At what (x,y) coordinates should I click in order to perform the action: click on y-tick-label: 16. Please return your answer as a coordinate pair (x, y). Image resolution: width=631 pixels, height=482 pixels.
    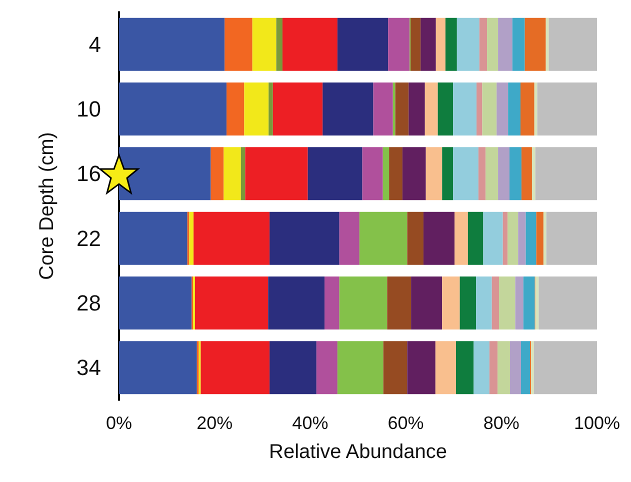
    Looking at the image, I should click on (88, 173).